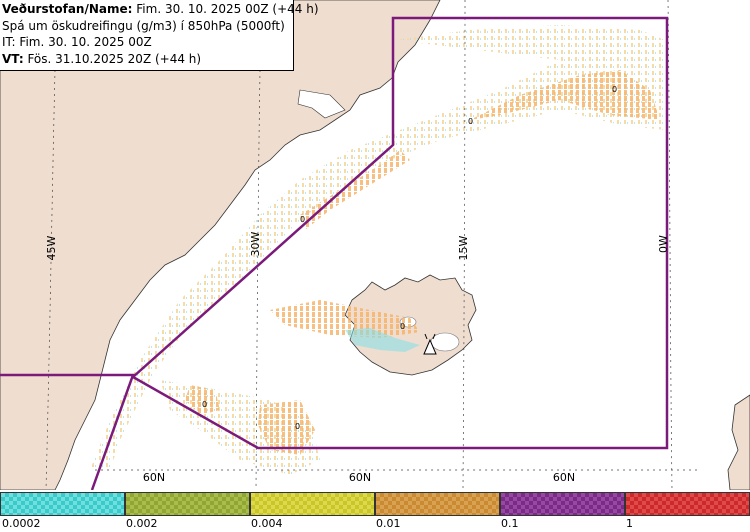  What do you see at coordinates (267, 523) in the screenshot?
I see `legend-tick: 0.004` at bounding box center [267, 523].